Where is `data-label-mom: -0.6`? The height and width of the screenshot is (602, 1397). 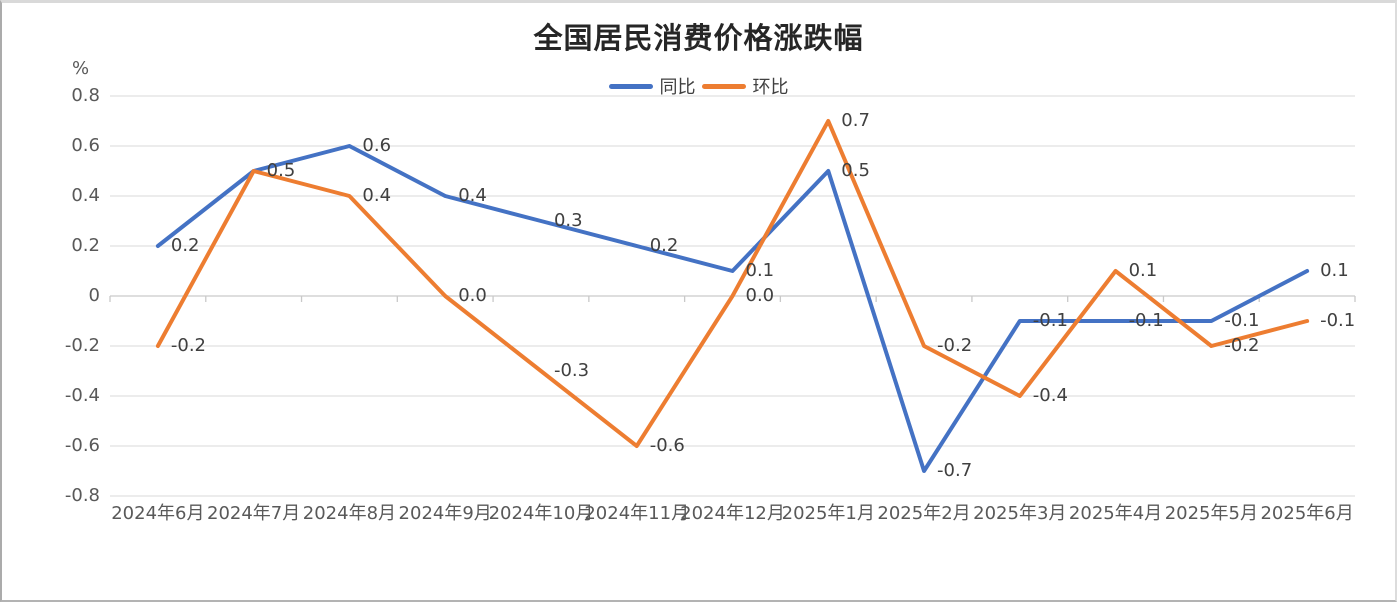 data-label-mom: -0.6 is located at coordinates (667, 445).